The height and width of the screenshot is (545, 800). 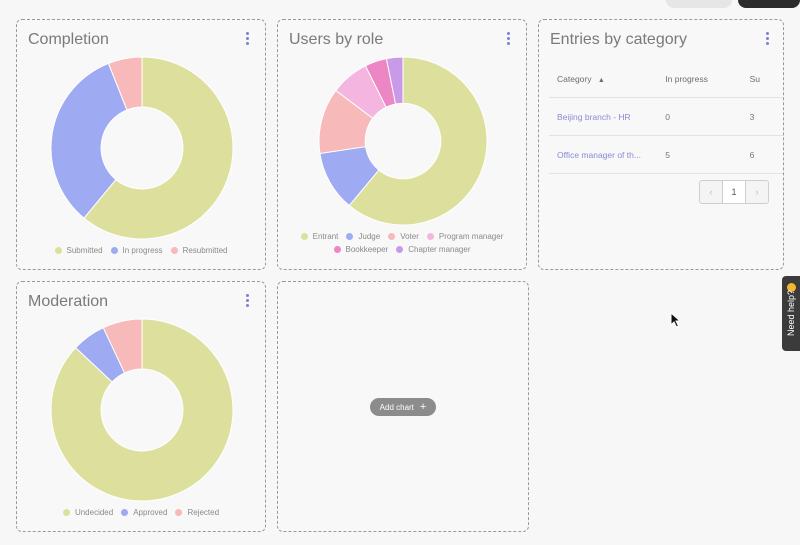 What do you see at coordinates (125, 83) in the screenshot?
I see `donut-slice-resubmitted` at bounding box center [125, 83].